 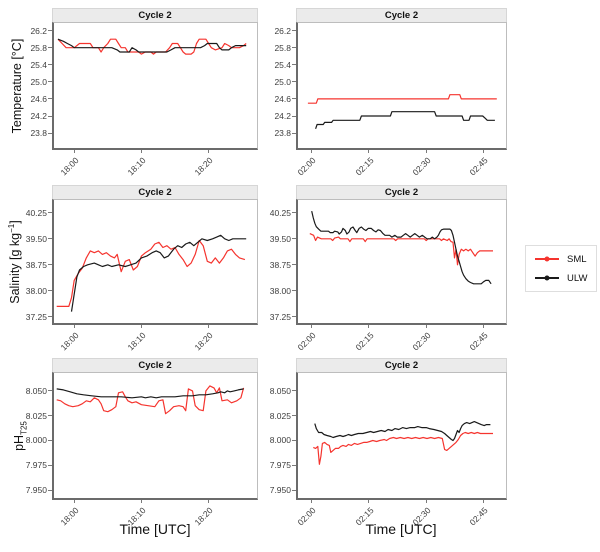 I want to click on plot-area-ph-left: 7.950 7.975 8.000 8.025 8.050 18:00 18:10 18:20, so click(x=142, y=449).